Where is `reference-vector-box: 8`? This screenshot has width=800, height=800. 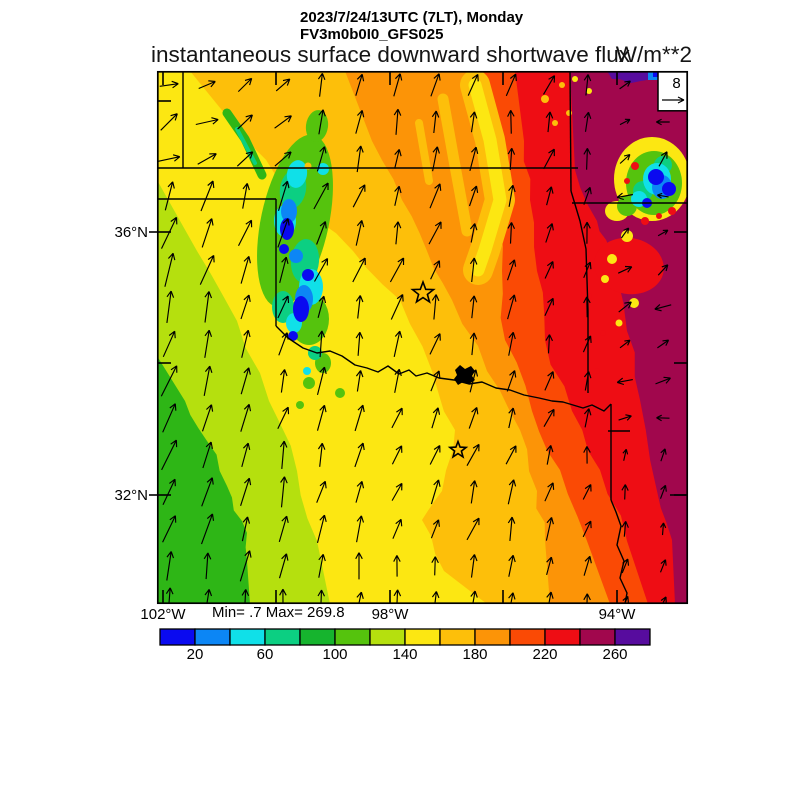 reference-vector-box: 8 is located at coordinates (672, 91).